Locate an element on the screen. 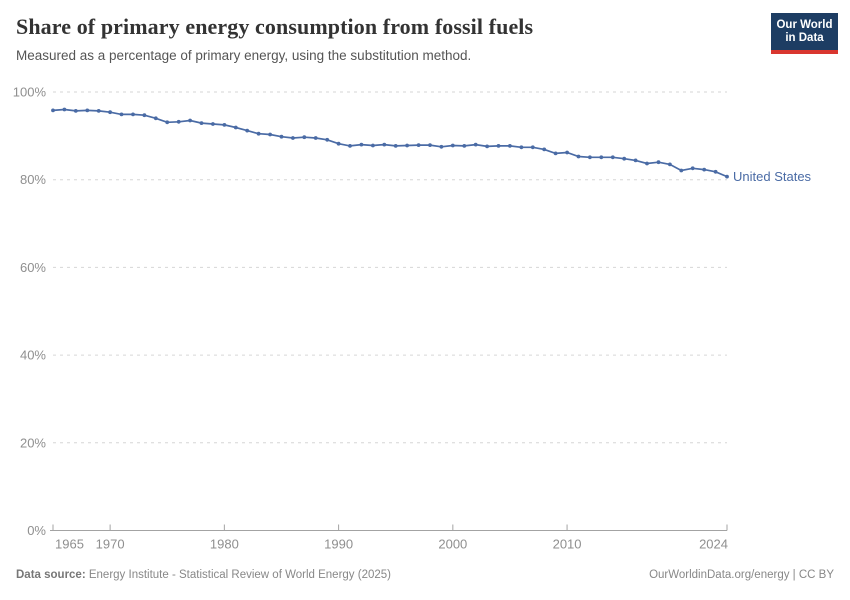 The height and width of the screenshot is (600, 850). data-point-2023 is located at coordinates (715, 171).